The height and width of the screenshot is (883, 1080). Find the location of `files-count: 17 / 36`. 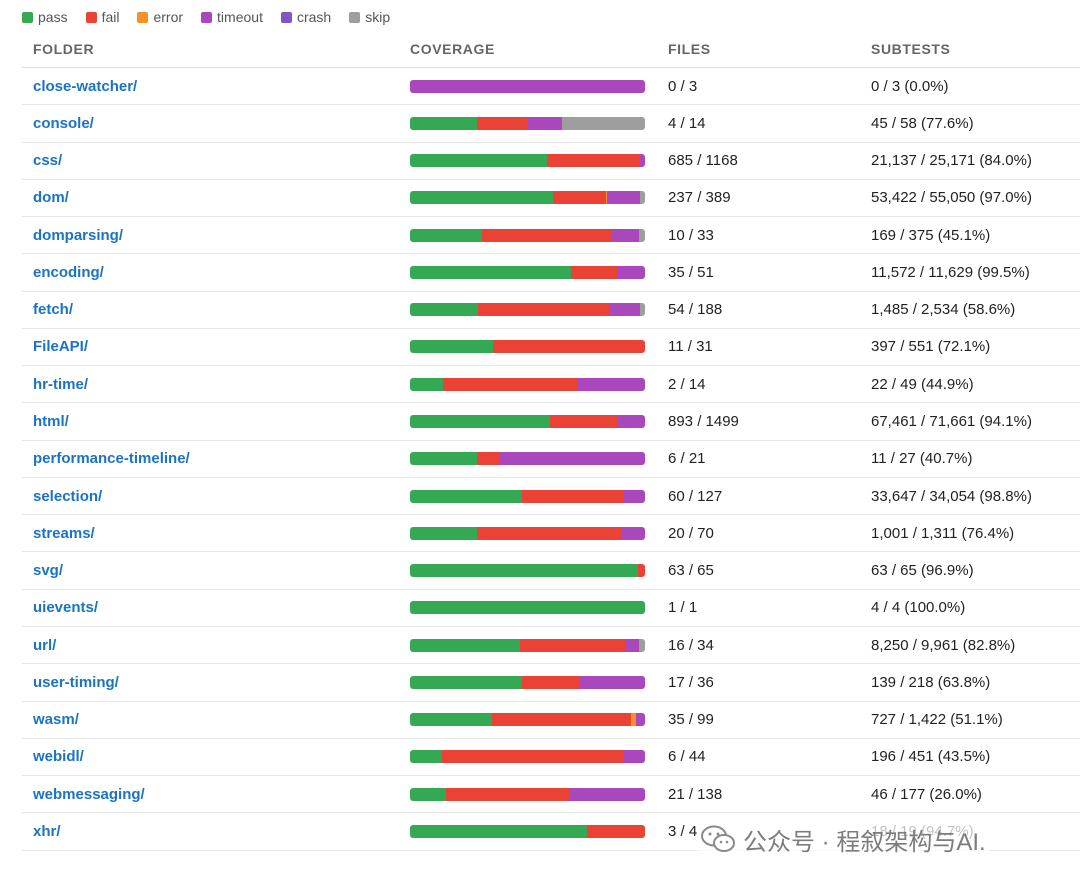

files-count: 17 / 36 is located at coordinates (691, 682).